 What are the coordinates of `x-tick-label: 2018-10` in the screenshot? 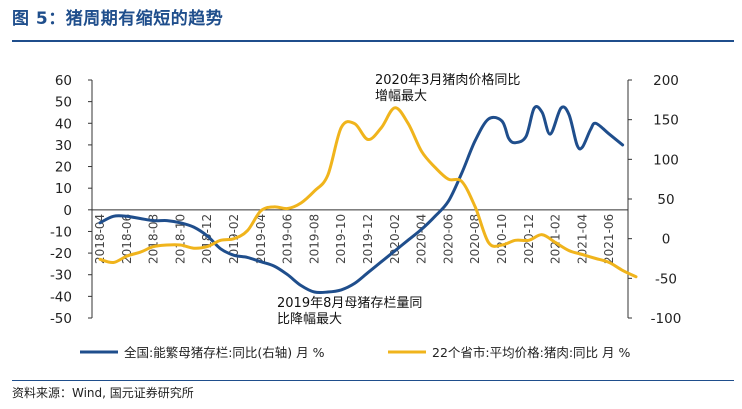 It's located at (180, 239).